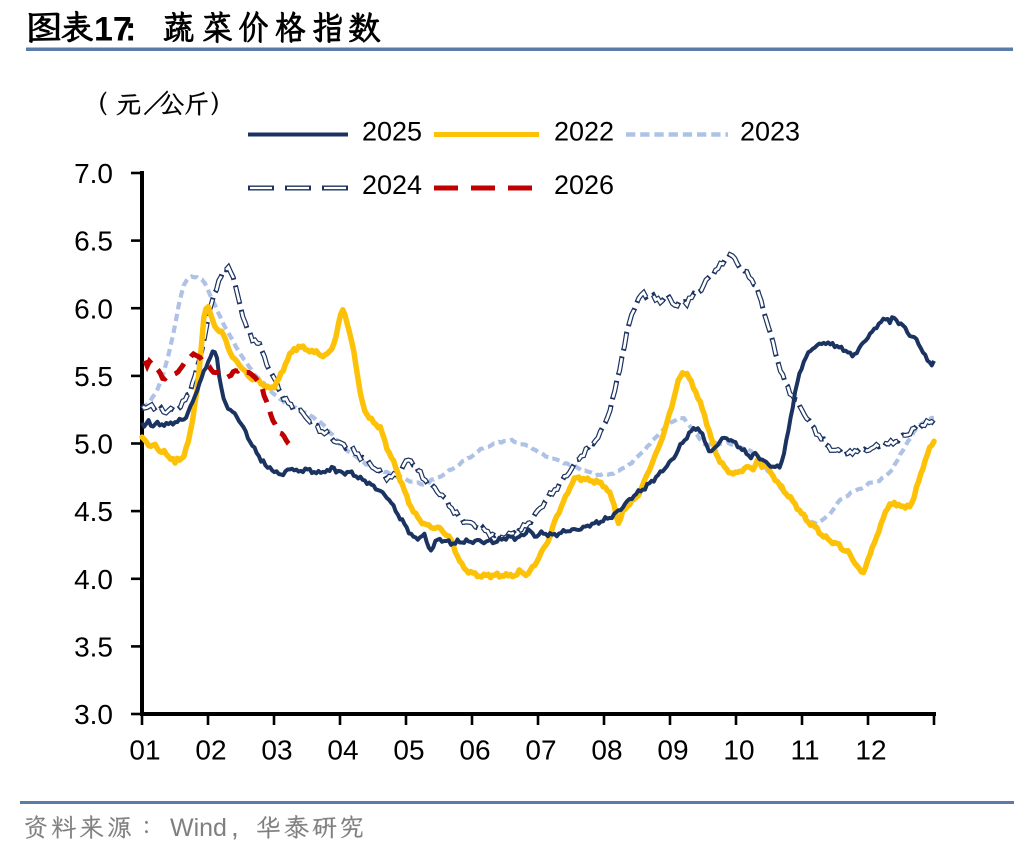 The image size is (1036, 857). I want to click on svg-text: 17, so click(113, 30).